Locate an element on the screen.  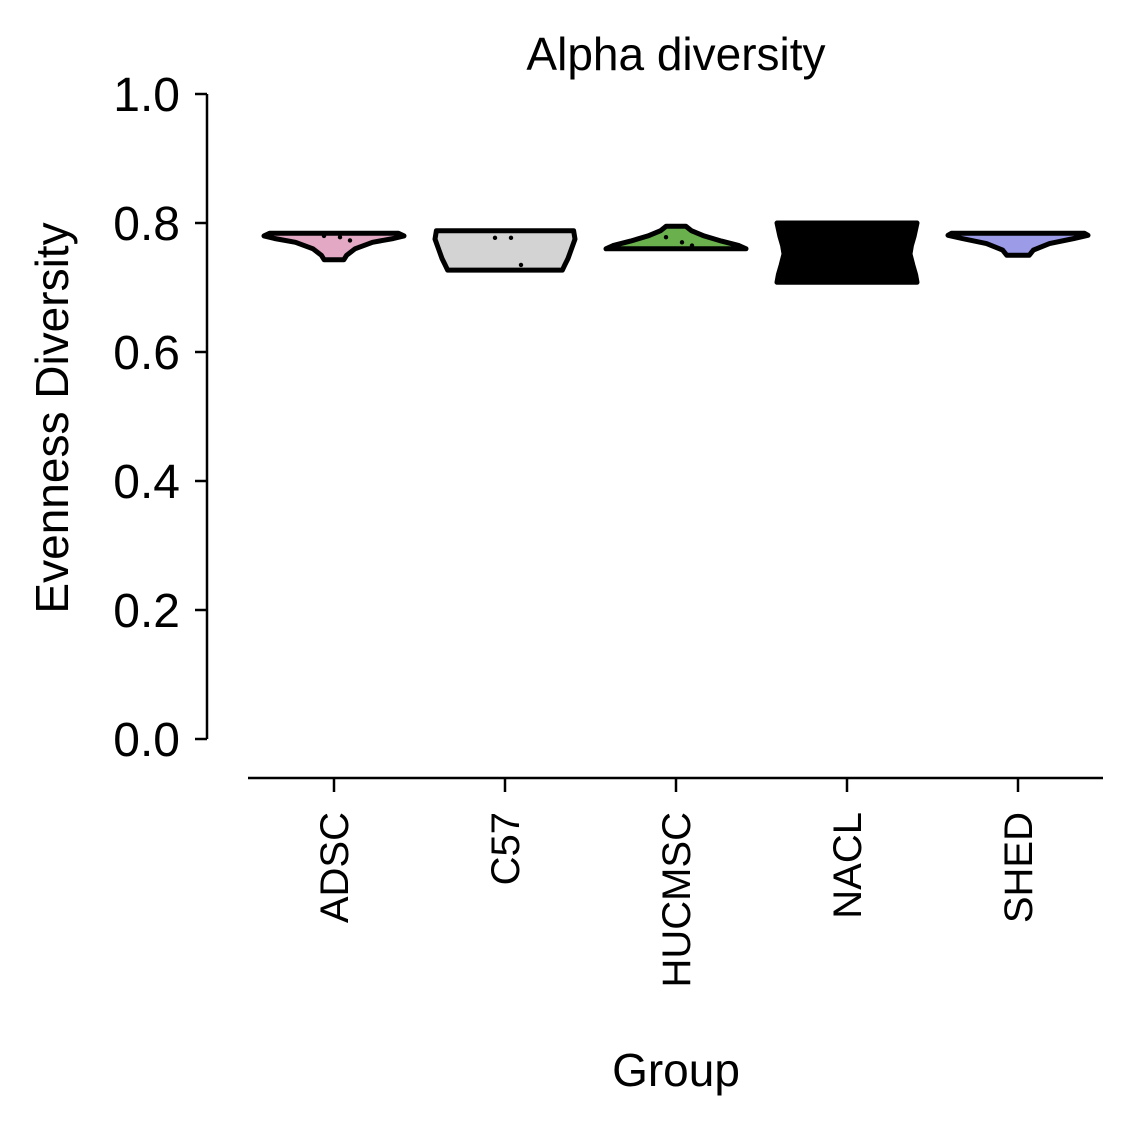
violin-hucmsc is located at coordinates (676, 237).